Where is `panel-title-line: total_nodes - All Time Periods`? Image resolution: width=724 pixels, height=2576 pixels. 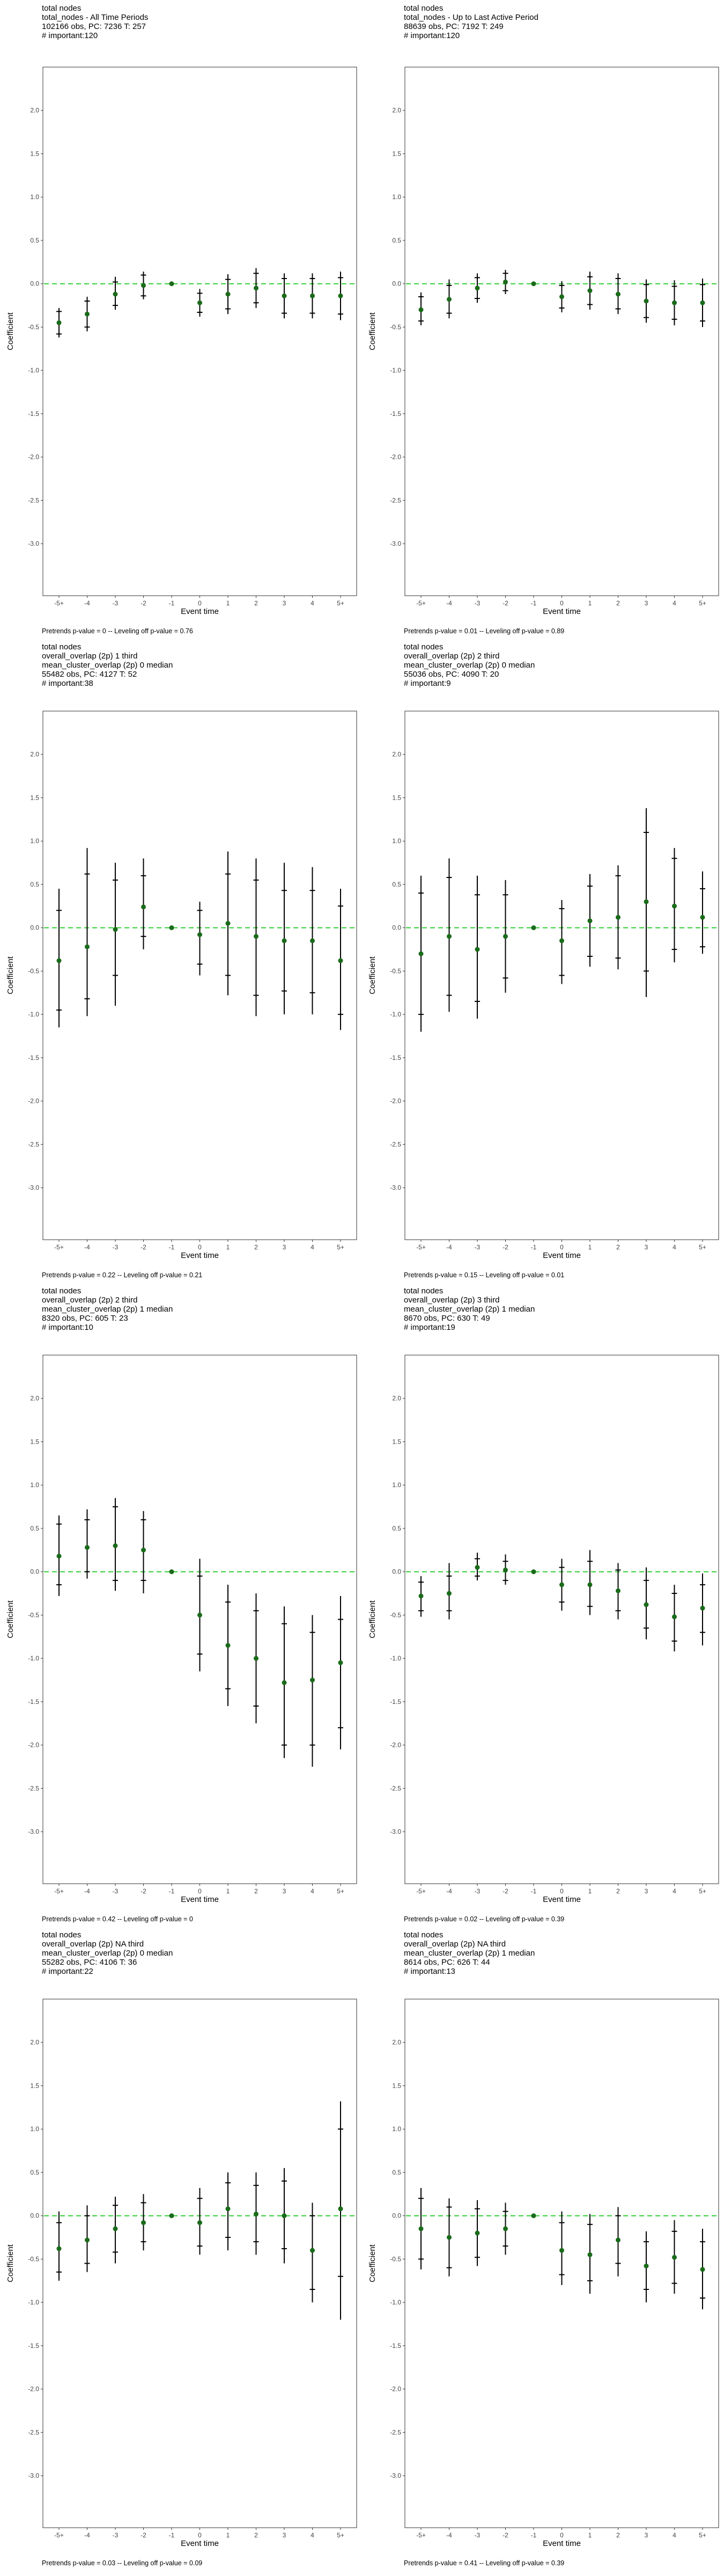
panel-title-line: total_nodes - All Time Periods is located at coordinates (95, 17).